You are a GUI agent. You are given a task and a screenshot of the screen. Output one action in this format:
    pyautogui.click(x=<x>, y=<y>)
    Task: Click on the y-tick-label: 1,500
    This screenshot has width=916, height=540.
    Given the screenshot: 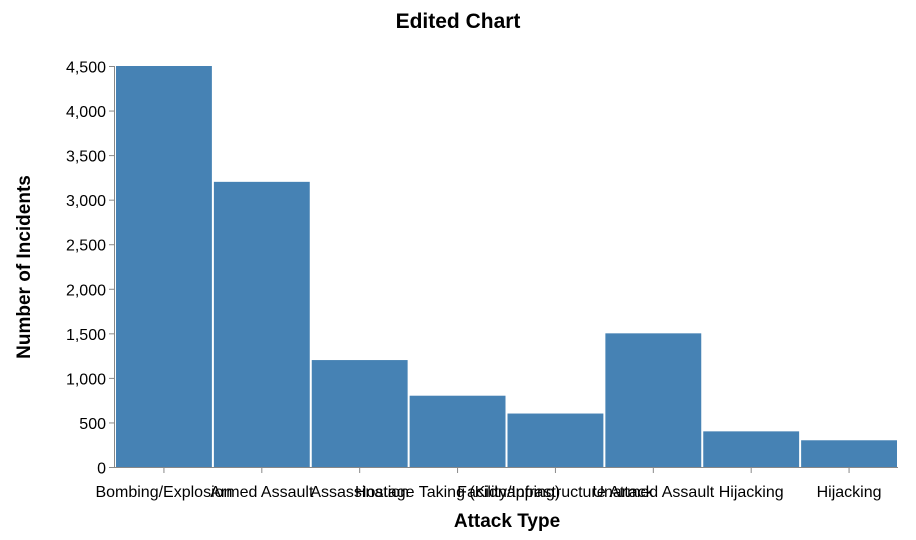 What is the action you would take?
    pyautogui.click(x=86, y=335)
    